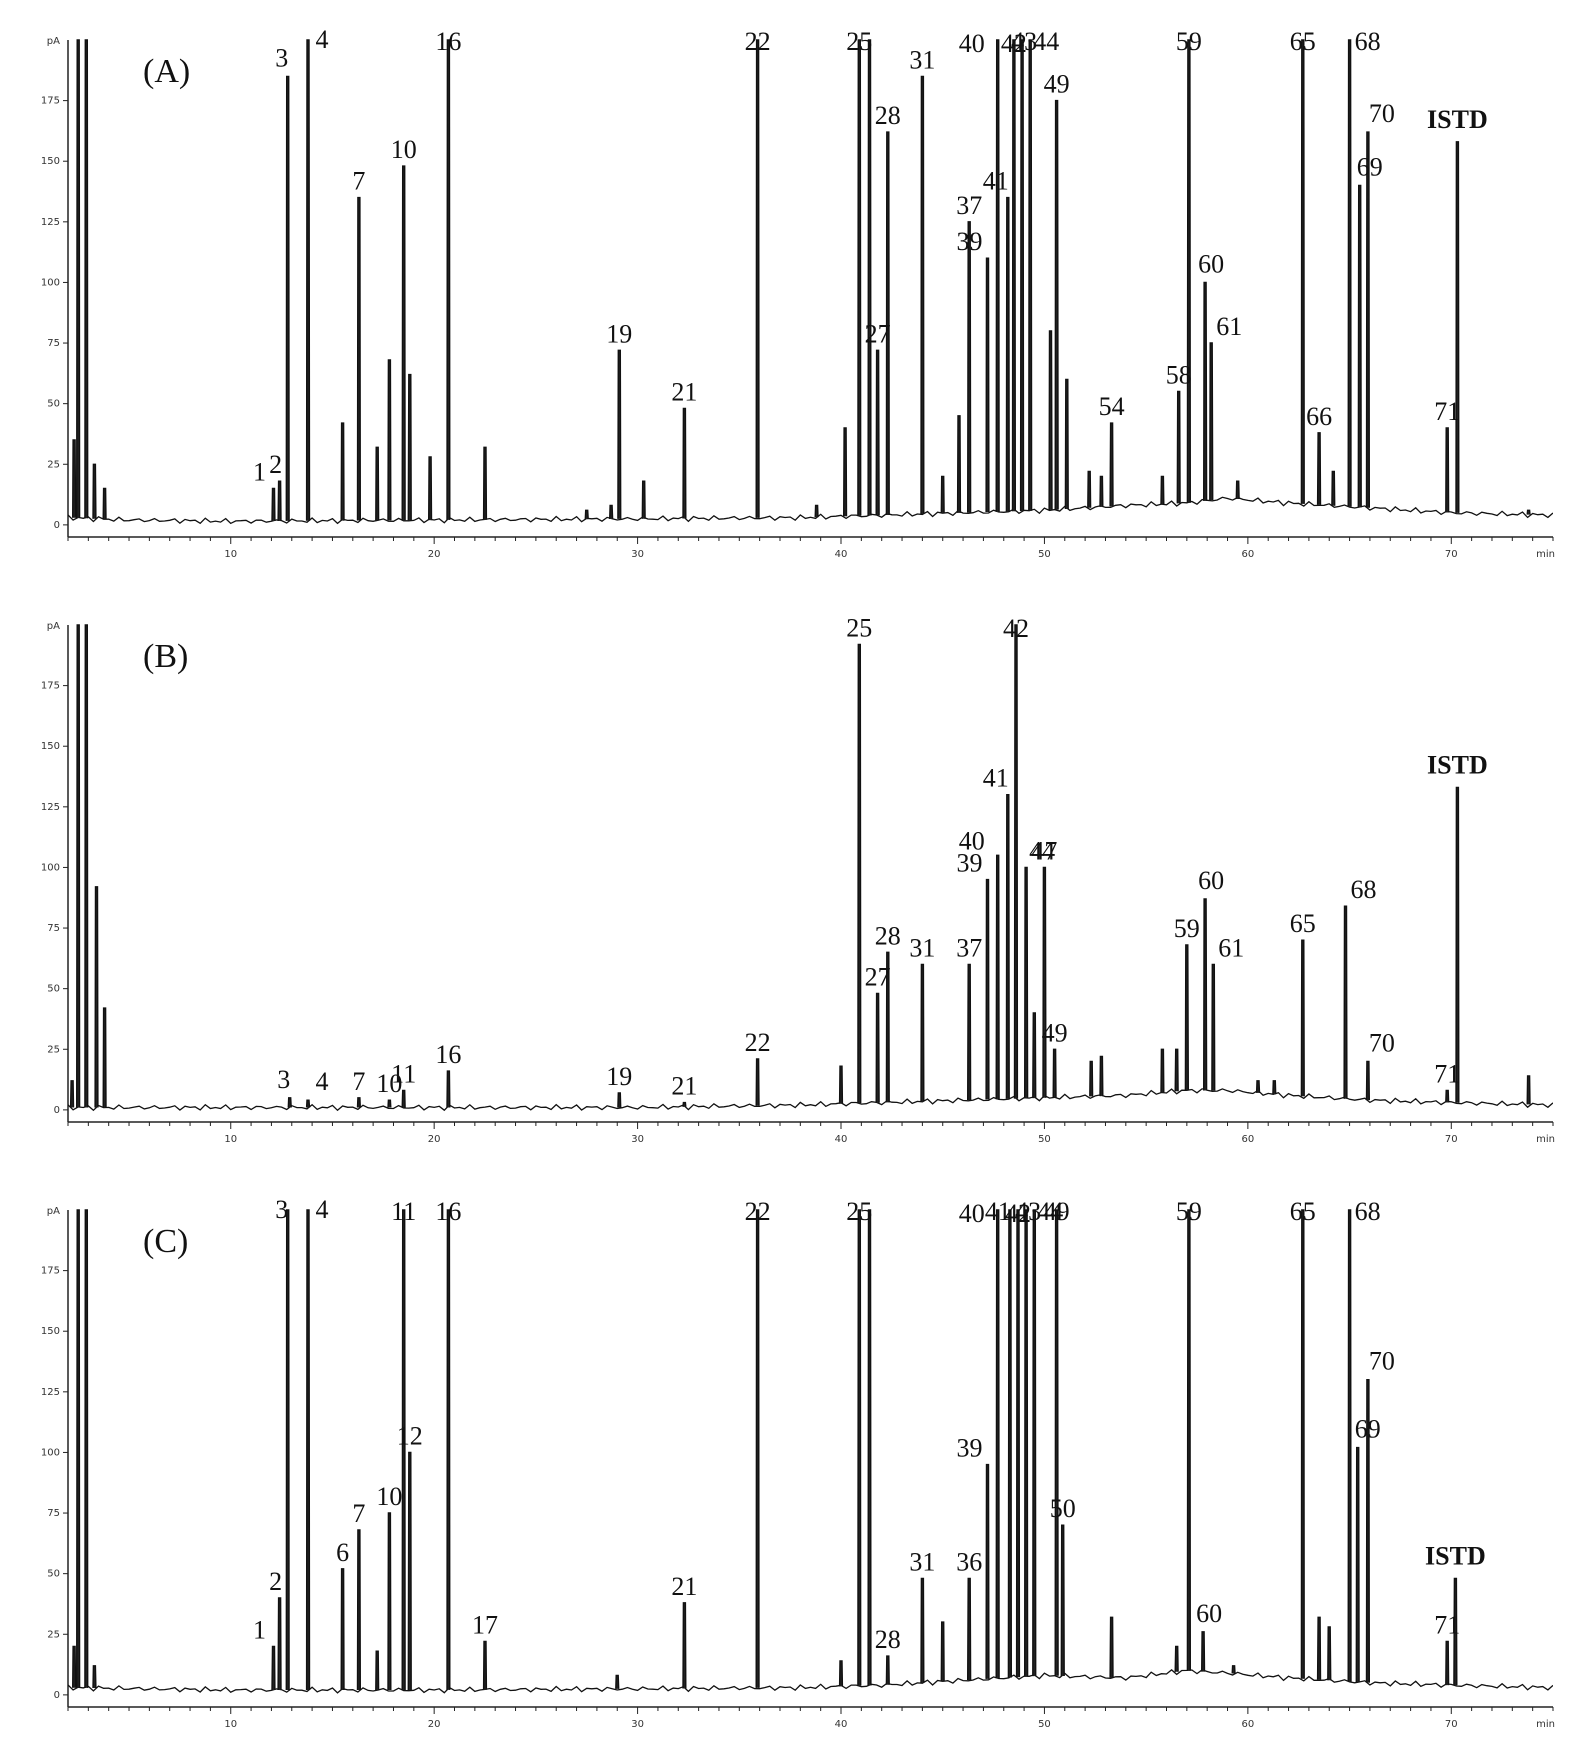 The height and width of the screenshot is (1760, 1573). Describe the element at coordinates (1209, 1613) in the screenshot. I see `peak-label: 60` at that location.